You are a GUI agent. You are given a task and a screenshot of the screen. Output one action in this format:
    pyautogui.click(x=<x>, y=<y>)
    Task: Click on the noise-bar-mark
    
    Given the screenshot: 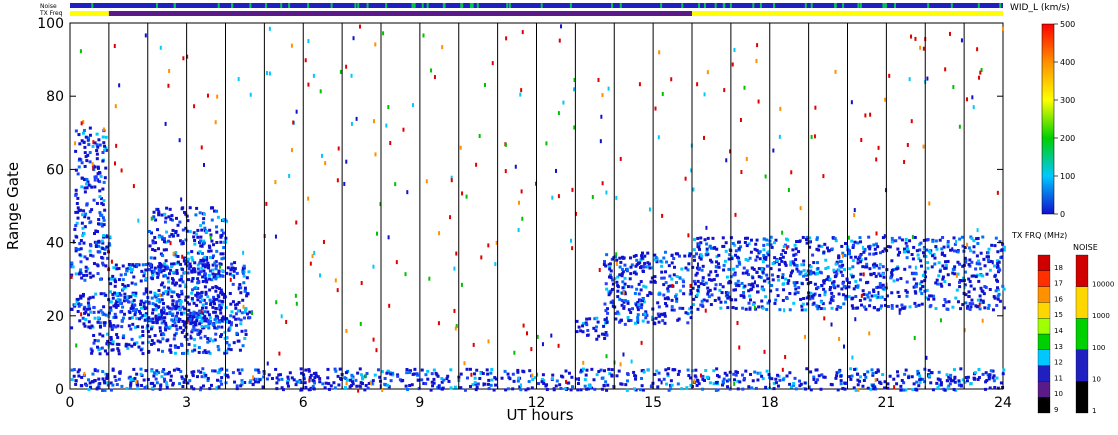 What is the action you would take?
    pyautogui.click(x=774, y=5)
    